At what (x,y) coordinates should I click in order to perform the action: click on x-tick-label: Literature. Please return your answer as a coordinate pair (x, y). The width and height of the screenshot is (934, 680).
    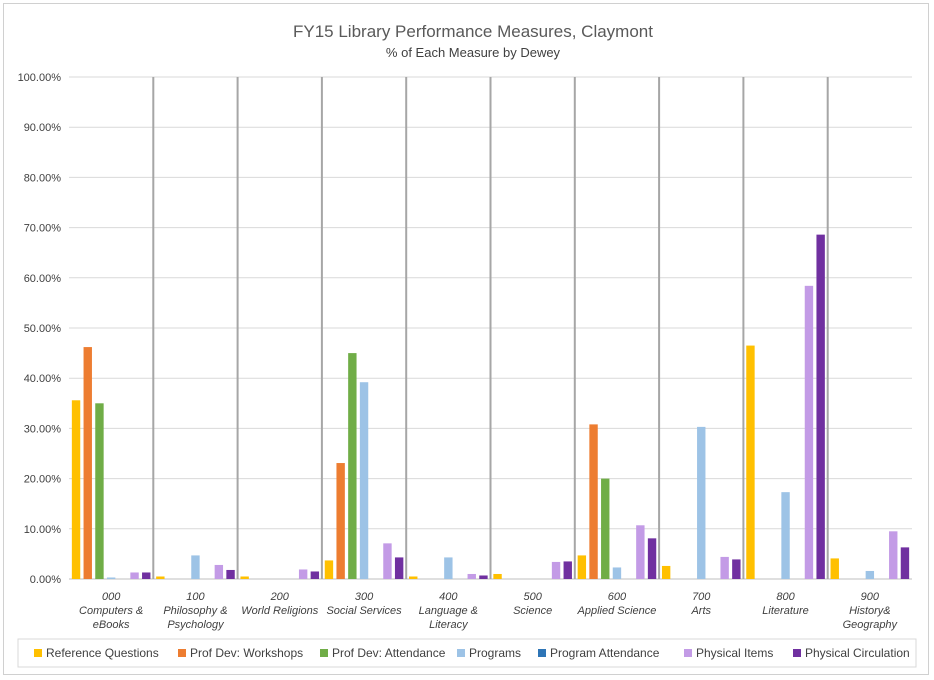
    Looking at the image, I should click on (785, 611).